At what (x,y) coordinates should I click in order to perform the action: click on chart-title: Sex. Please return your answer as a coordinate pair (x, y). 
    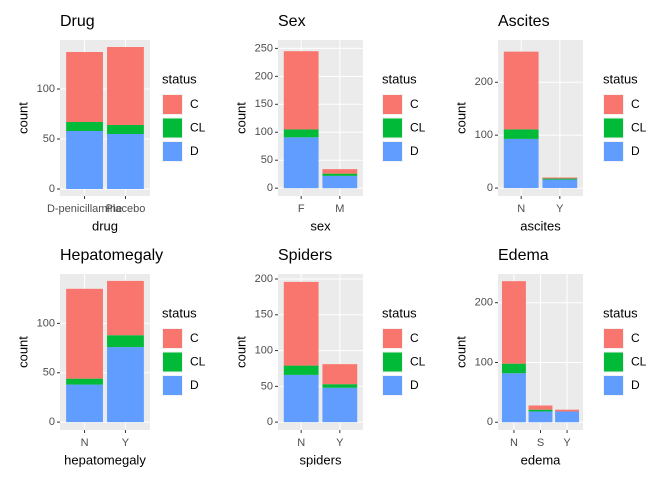
    Looking at the image, I should click on (292, 21).